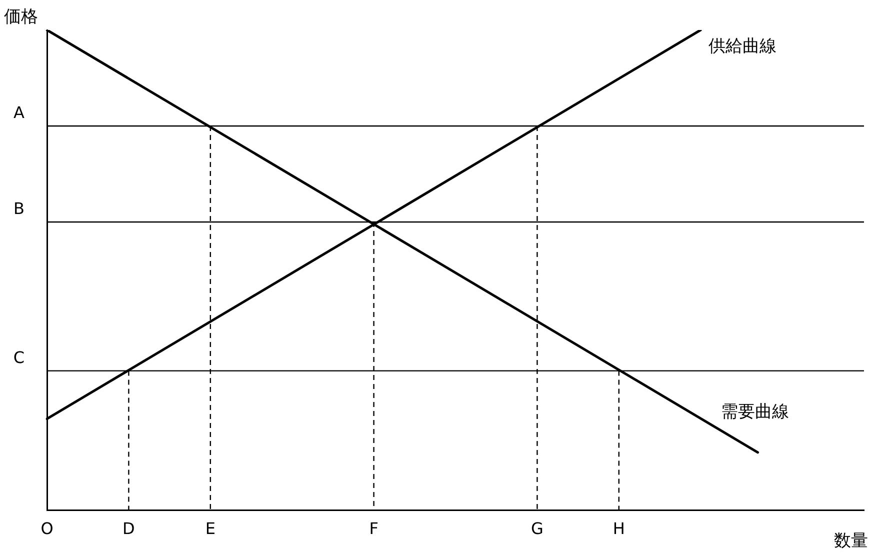 Image resolution: width=874 pixels, height=553 pixels. Describe the element at coordinates (210, 528) in the screenshot. I see `x-tick-label: E` at that location.